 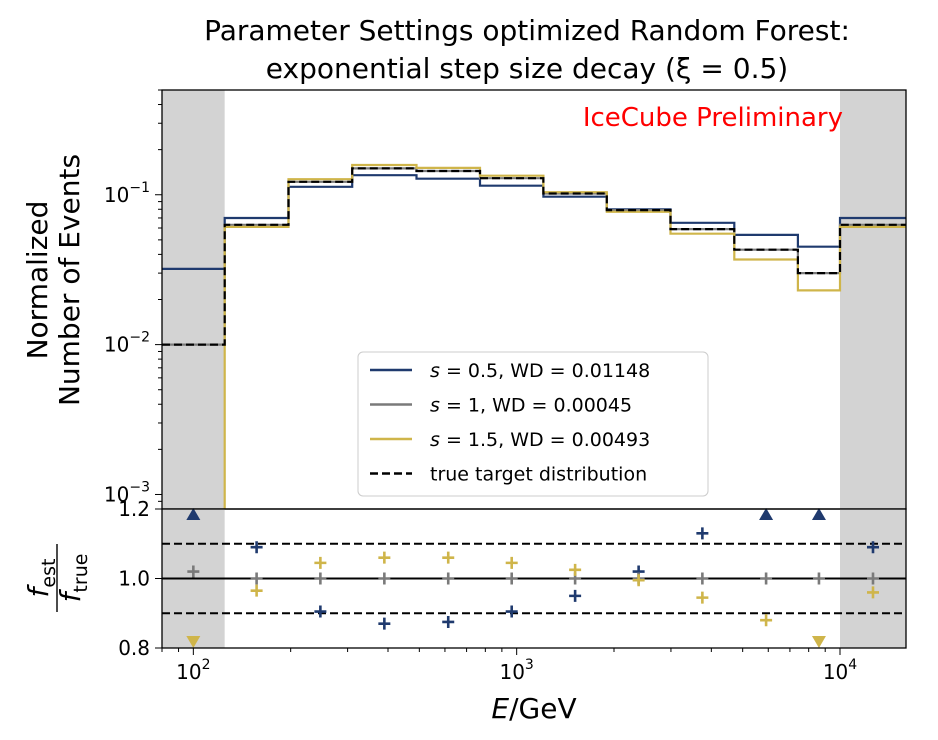 I want to click on legend-label-3: true target distribution, so click(x=538, y=475).